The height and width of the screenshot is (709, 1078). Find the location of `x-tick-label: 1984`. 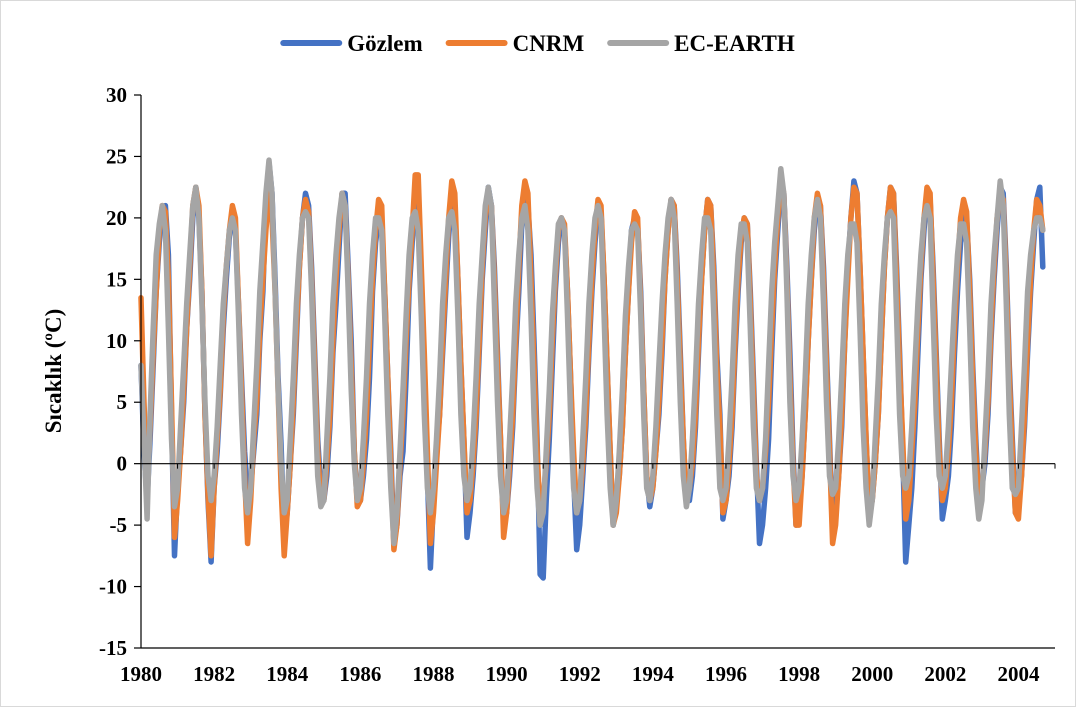

x-tick-label: 1984 is located at coordinates (287, 674).